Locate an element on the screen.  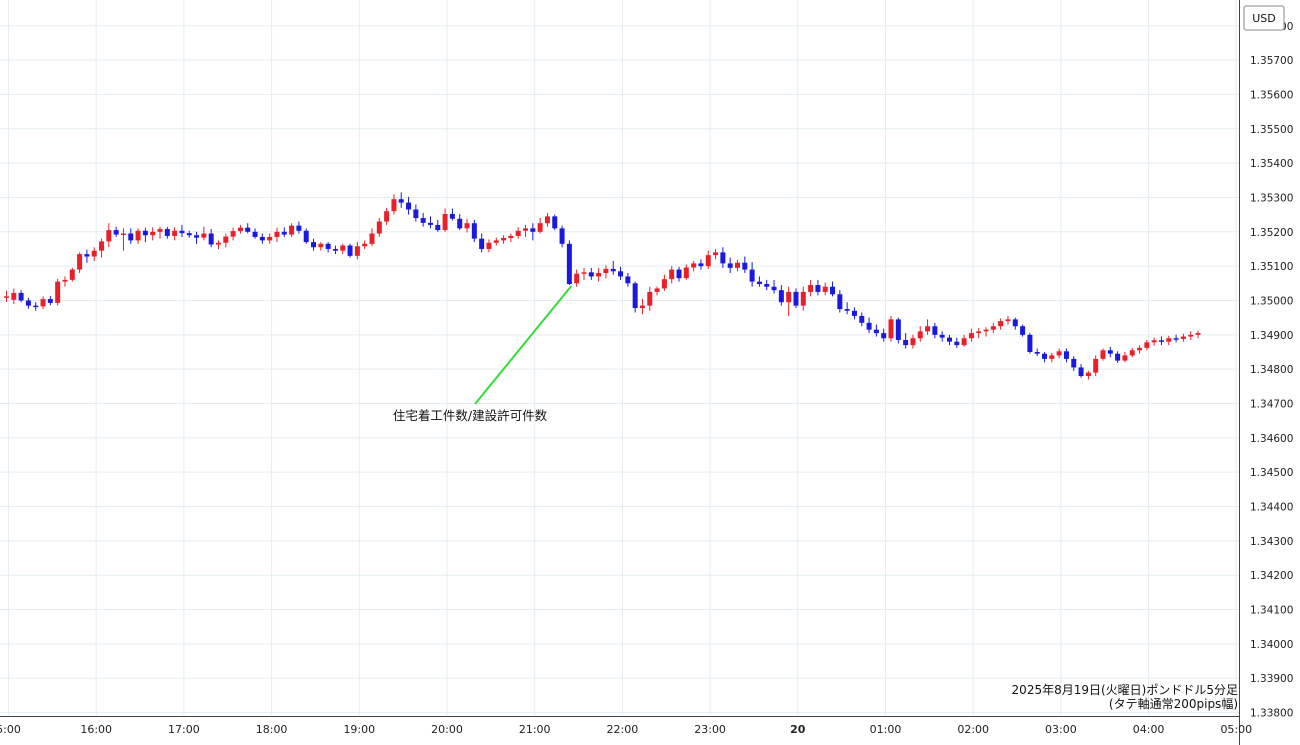
x-tick-label: 19:00 is located at coordinates (359, 729).